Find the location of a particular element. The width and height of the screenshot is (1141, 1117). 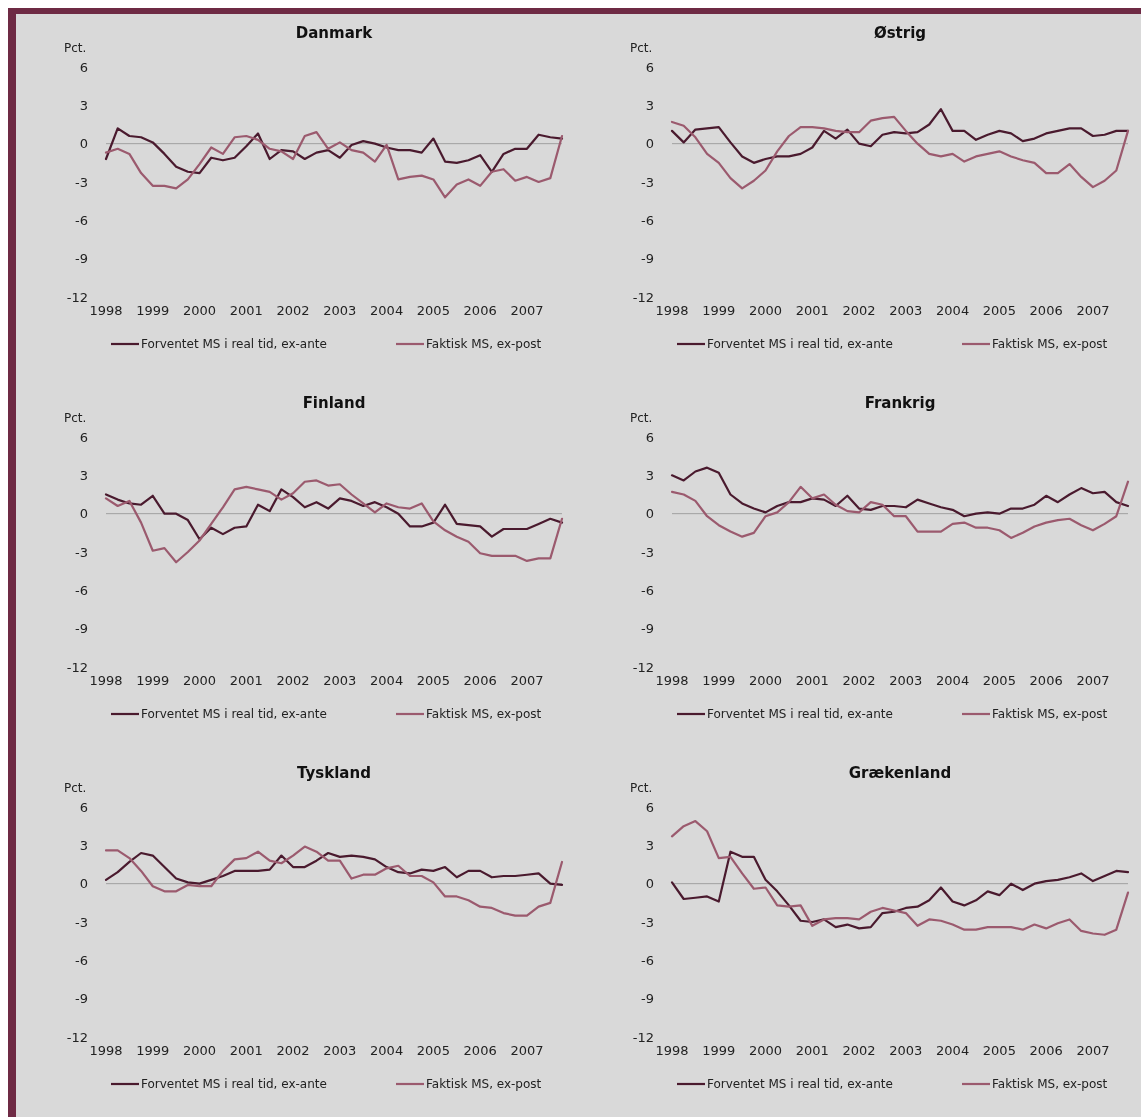

chart-title: Grækenland is located at coordinates (900, 773).